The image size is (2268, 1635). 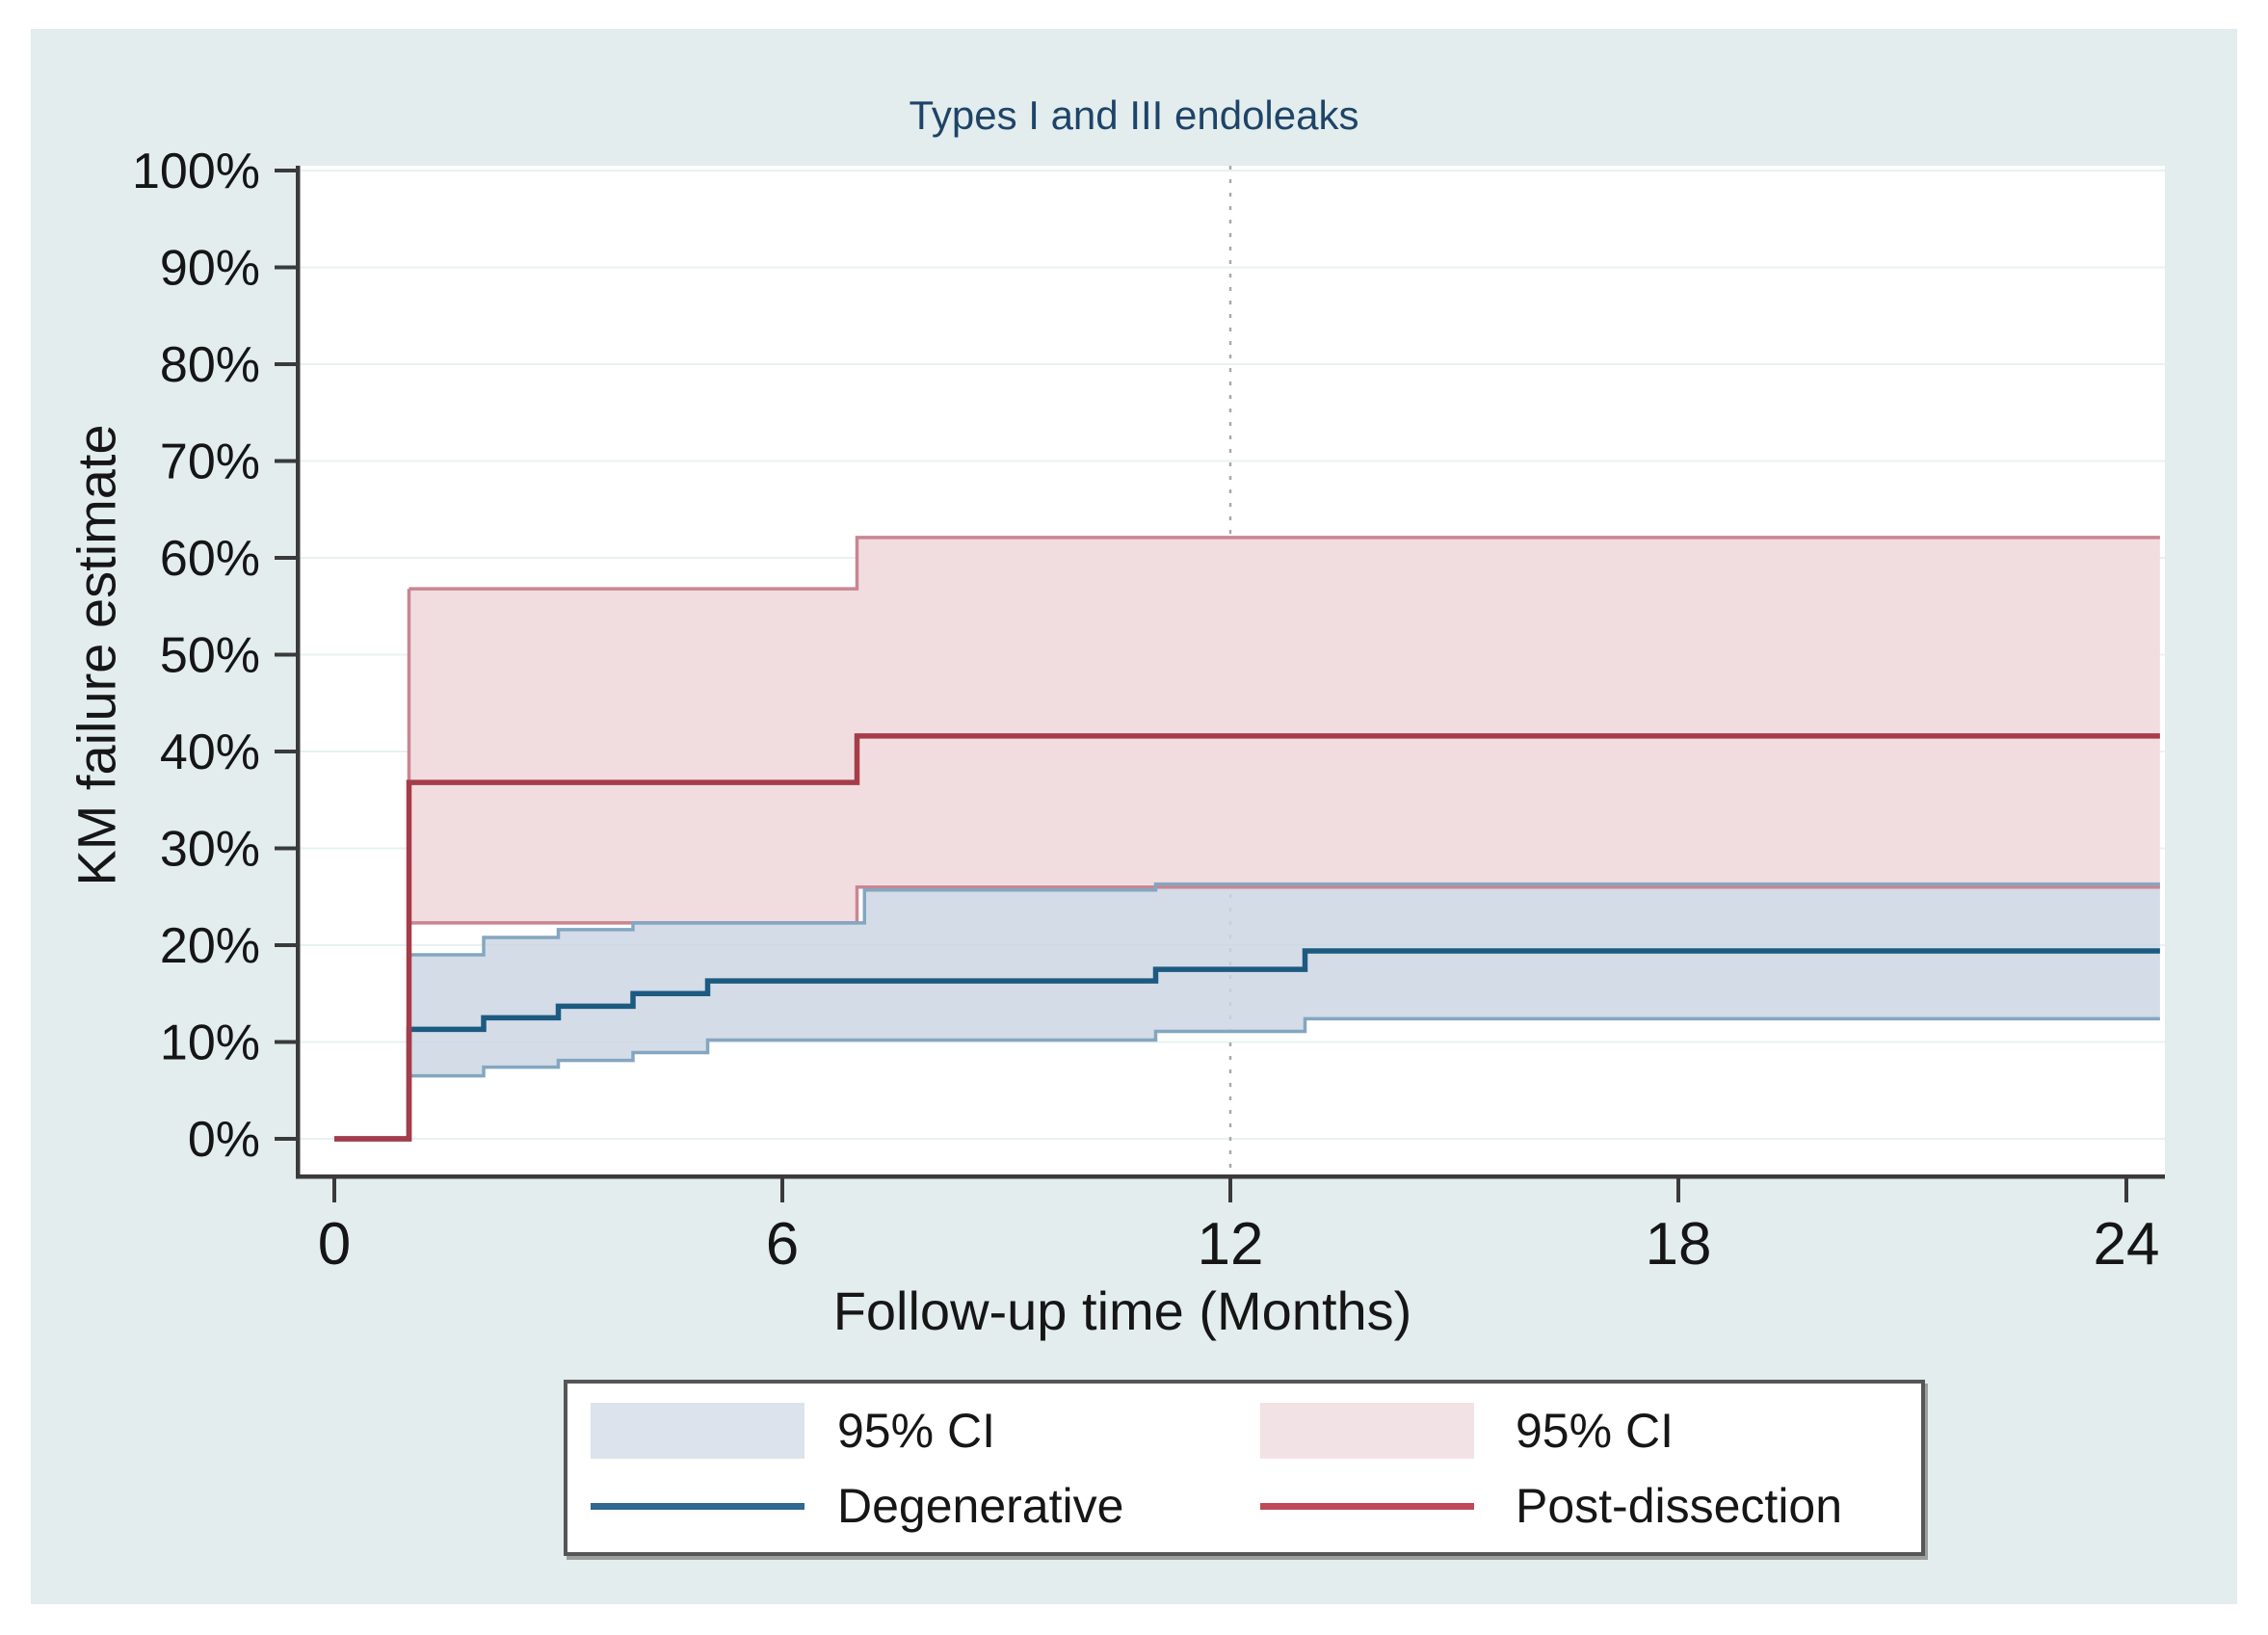 I want to click on y-axis-label: KM failure estimate, so click(x=96, y=655).